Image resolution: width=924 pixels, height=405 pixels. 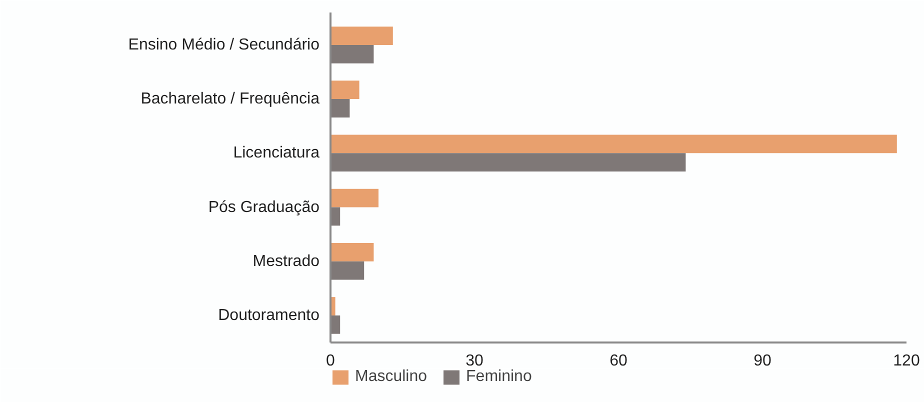 I want to click on legend-label: Masculino, so click(x=391, y=377).